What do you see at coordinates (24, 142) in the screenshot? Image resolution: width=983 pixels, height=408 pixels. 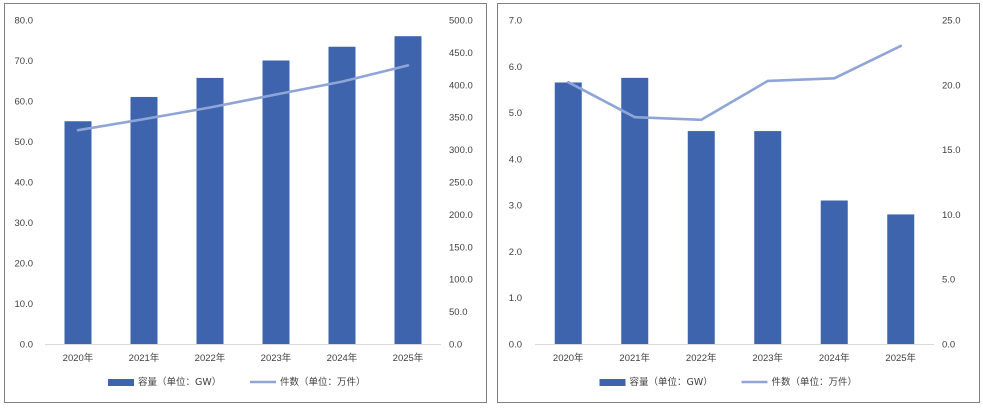 I see `y-left-tick-label: 50.0` at bounding box center [24, 142].